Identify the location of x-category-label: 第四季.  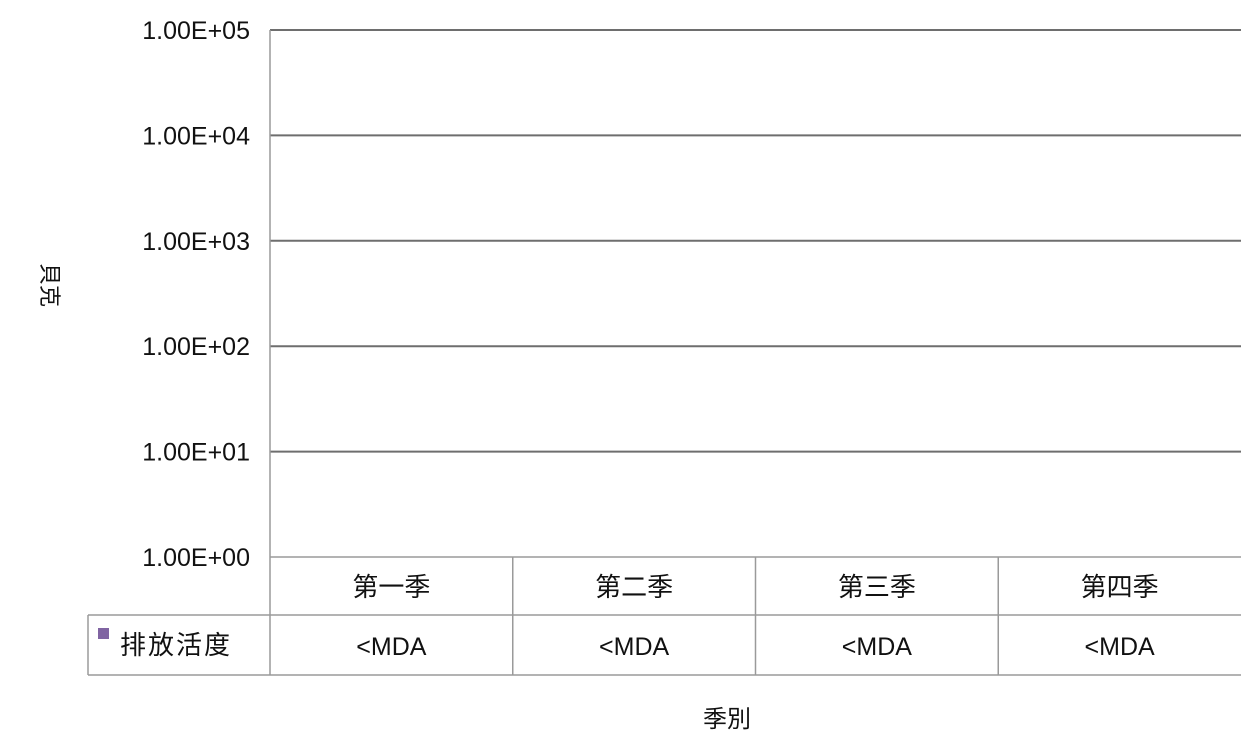
(1120, 588).